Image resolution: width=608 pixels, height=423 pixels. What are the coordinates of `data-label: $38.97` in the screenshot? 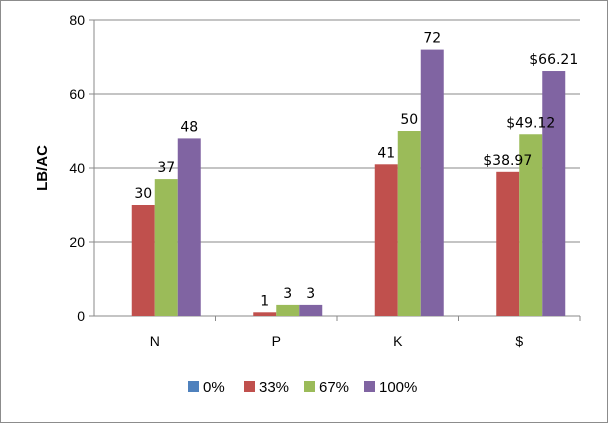 It's located at (507, 161).